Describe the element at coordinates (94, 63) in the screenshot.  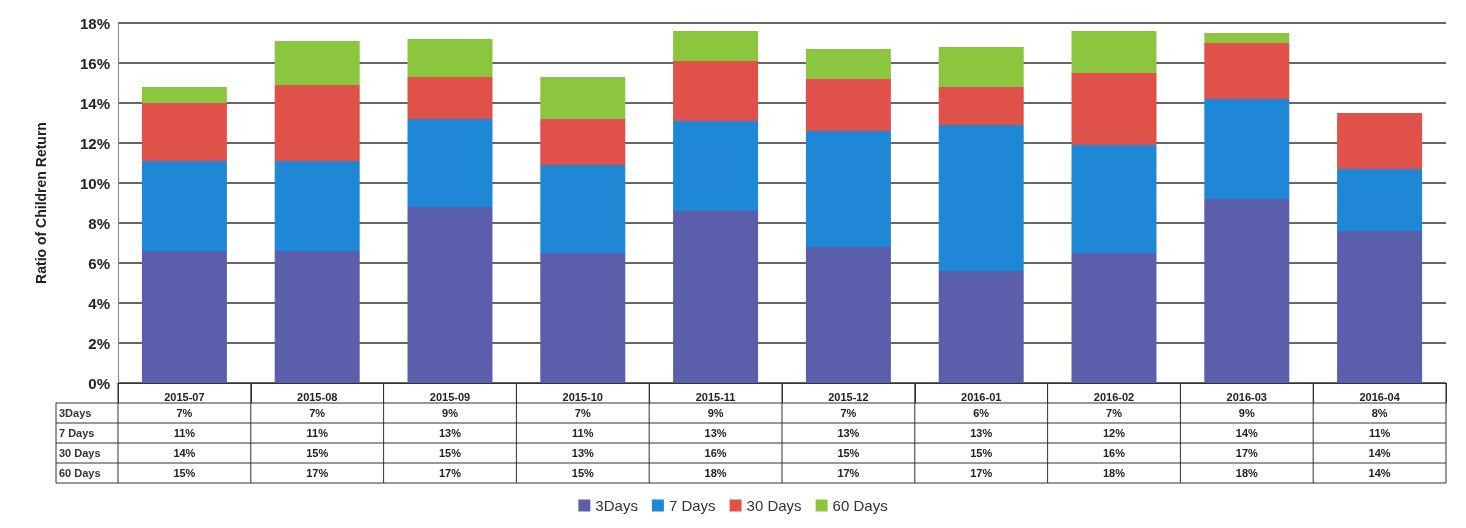
I see `y-tick-label: 16%` at that location.